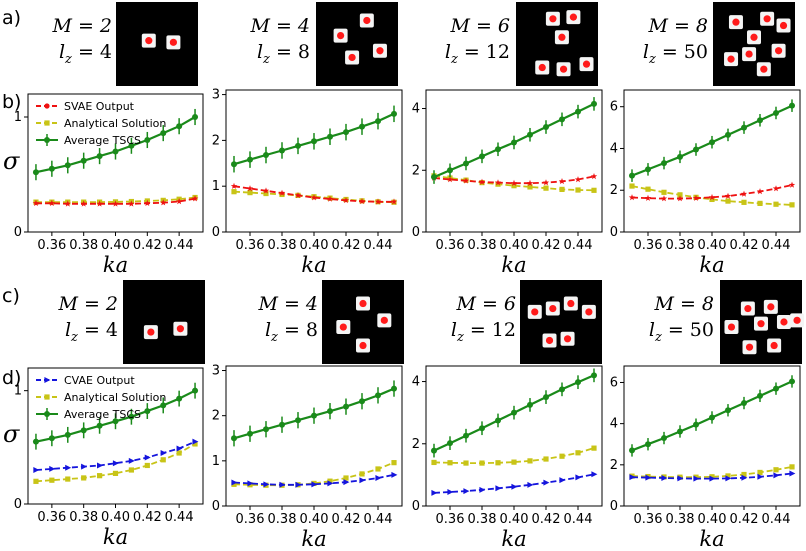 This screenshot has height=551, width=806. Describe the element at coordinates (283, 54) in the screenshot. I see `label-lz: lz = 8` at that location.